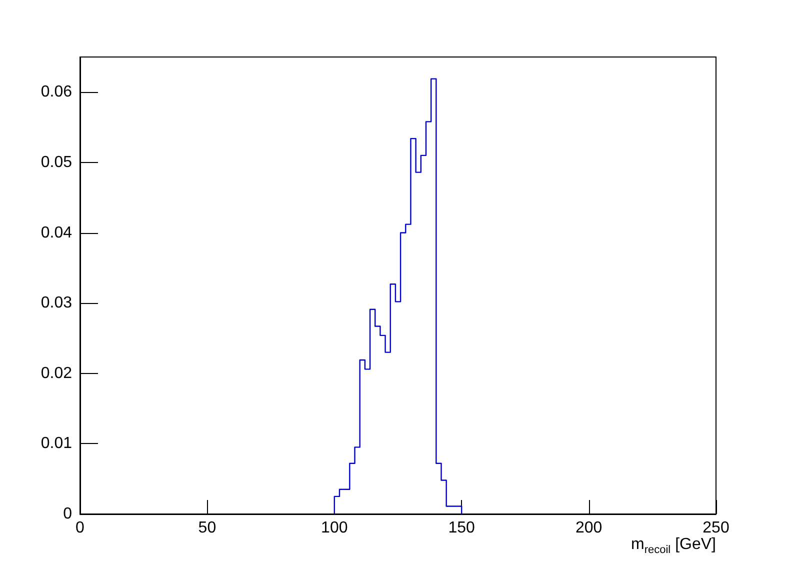  What do you see at coordinates (56, 303) in the screenshot?
I see `y-tick-label: 0.03` at bounding box center [56, 303].